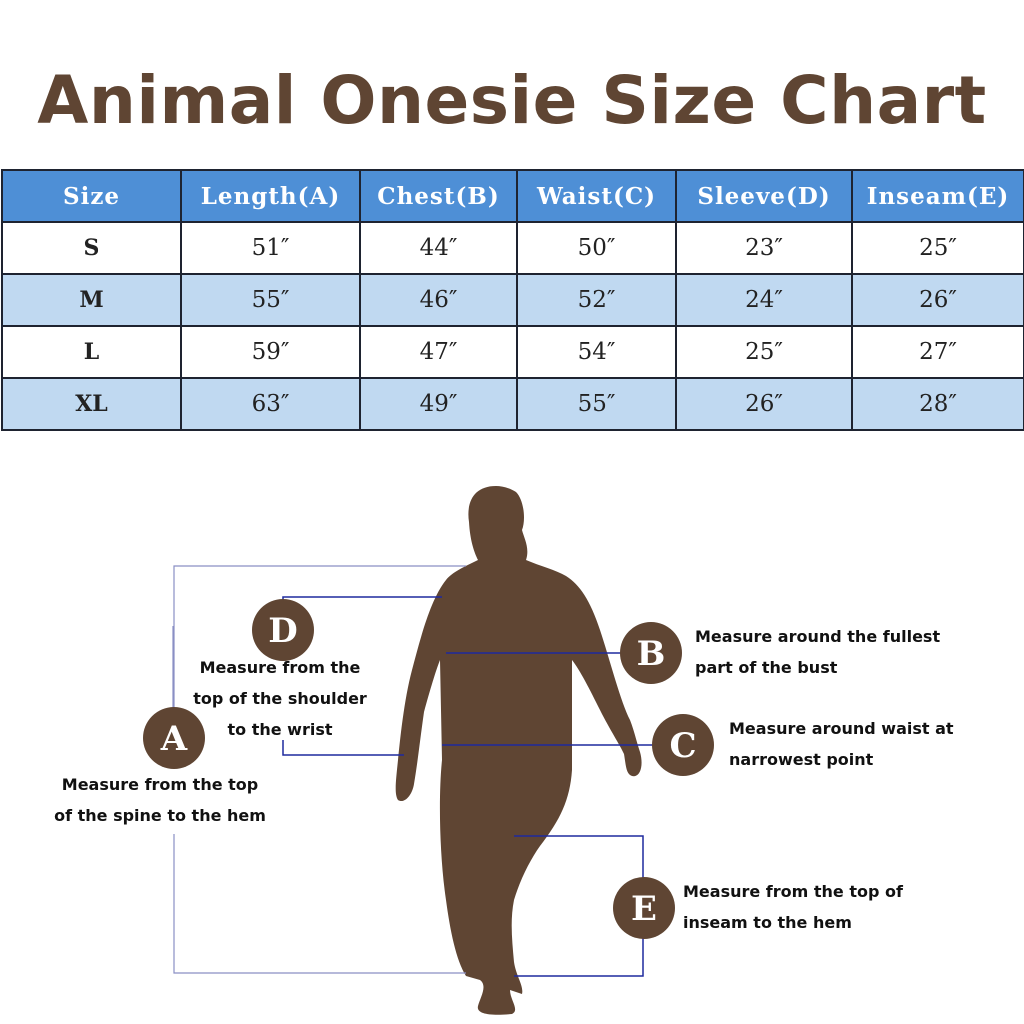  What do you see at coordinates (937, 404) in the screenshot?
I see `inseam-cell: 28″` at bounding box center [937, 404].